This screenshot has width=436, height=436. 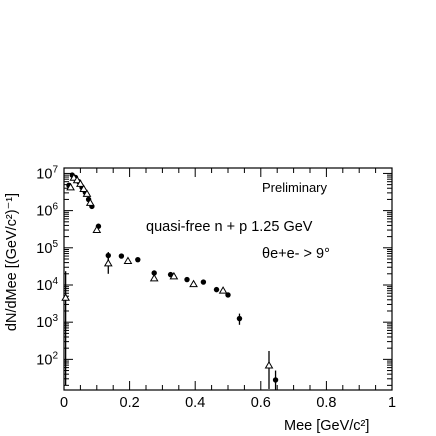 I want to click on x-tick-label: 0.8, so click(x=326, y=403).